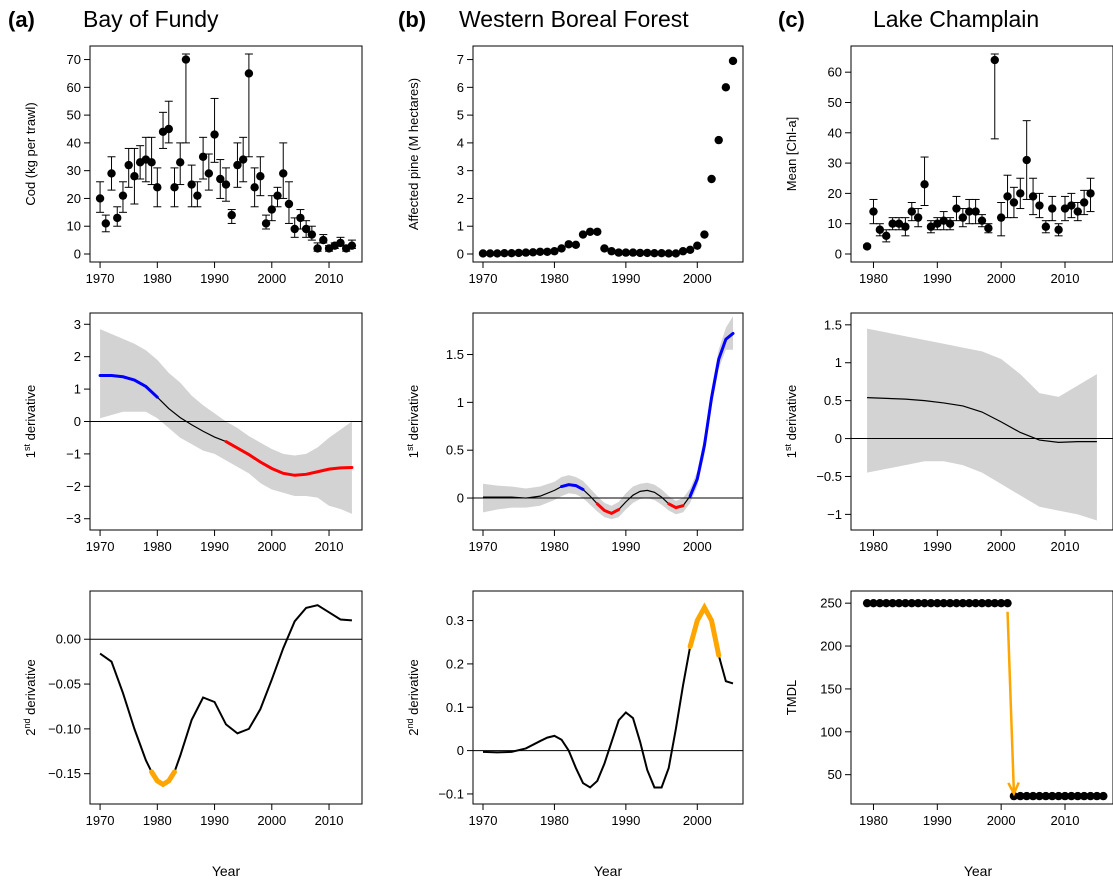 This screenshot has height=882, width=1113. What do you see at coordinates (226, 871) in the screenshot?
I see `xlabel-a: Year` at bounding box center [226, 871].